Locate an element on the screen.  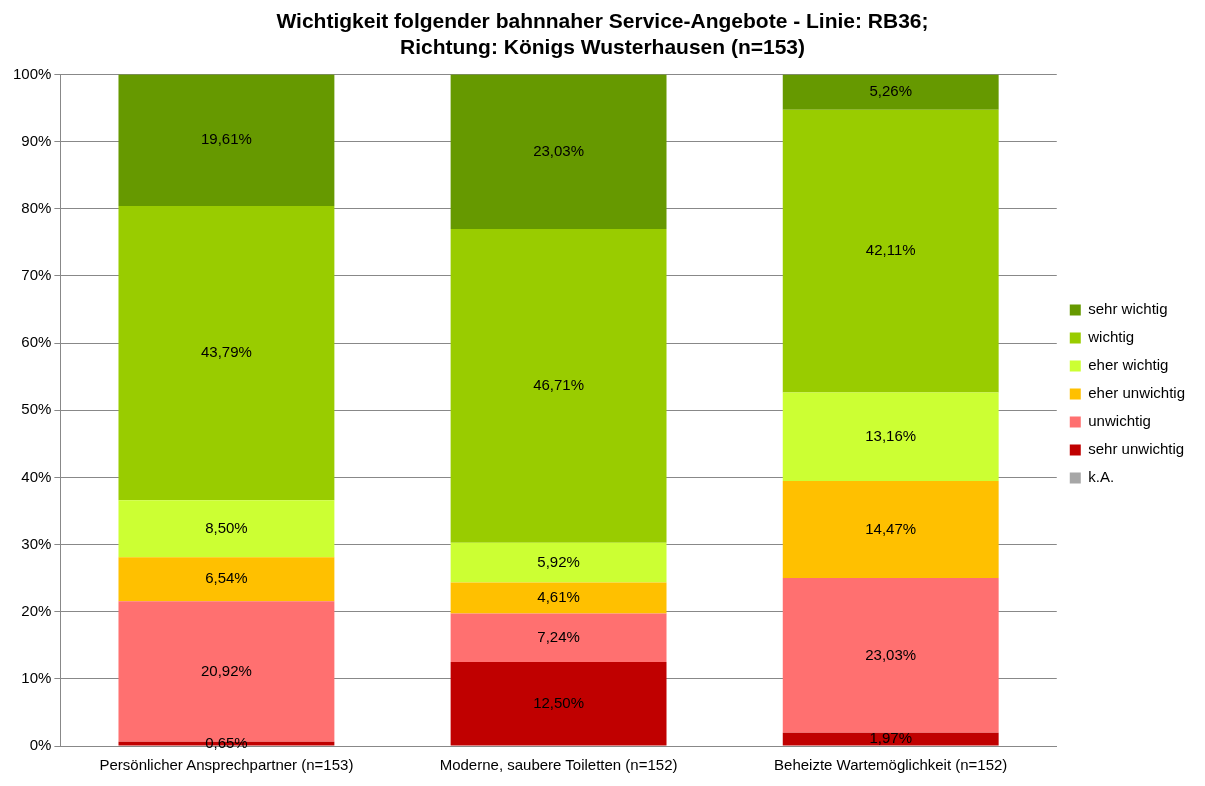
legend-label: unwichtig is located at coordinates (1119, 421).